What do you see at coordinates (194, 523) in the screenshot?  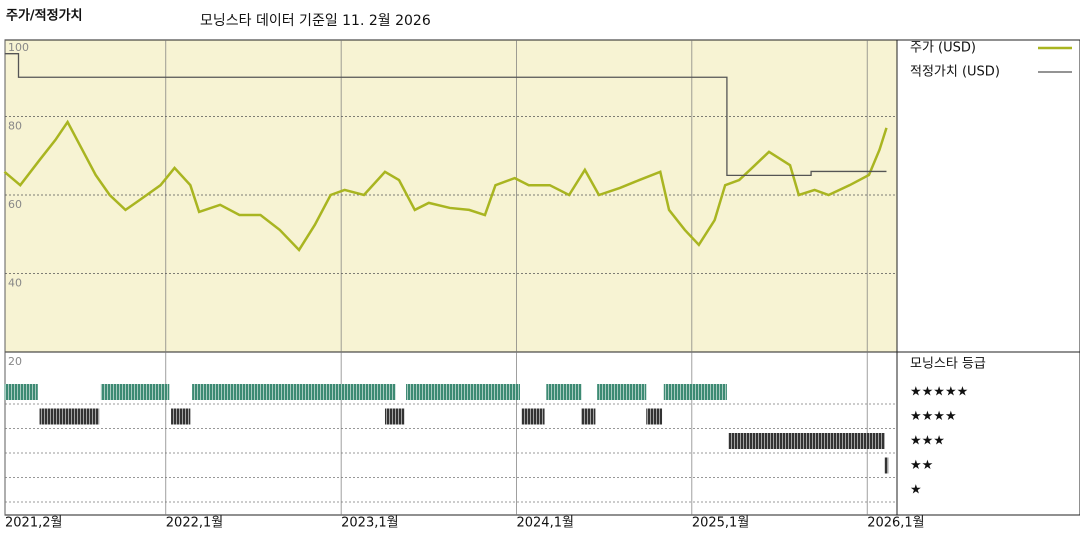 I see `x-tick-label: 2022,1월` at bounding box center [194, 523].